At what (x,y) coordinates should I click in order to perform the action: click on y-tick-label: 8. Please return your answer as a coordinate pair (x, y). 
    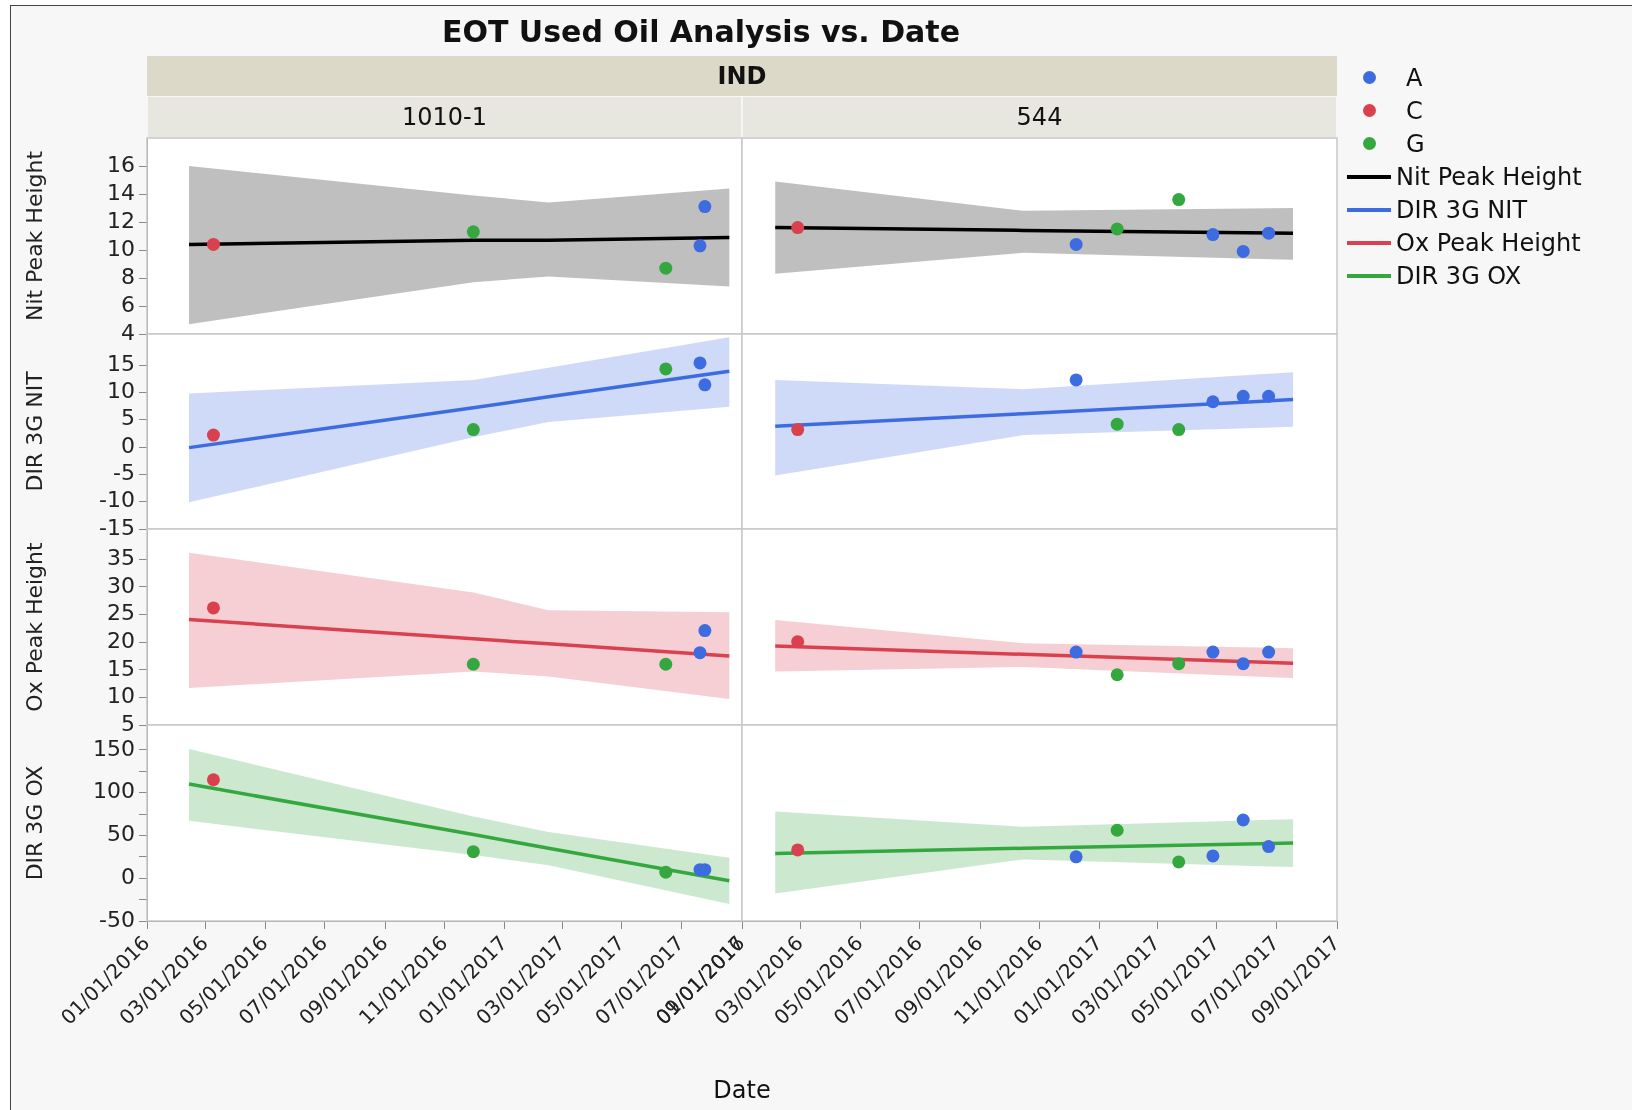
    Looking at the image, I should click on (128, 276).